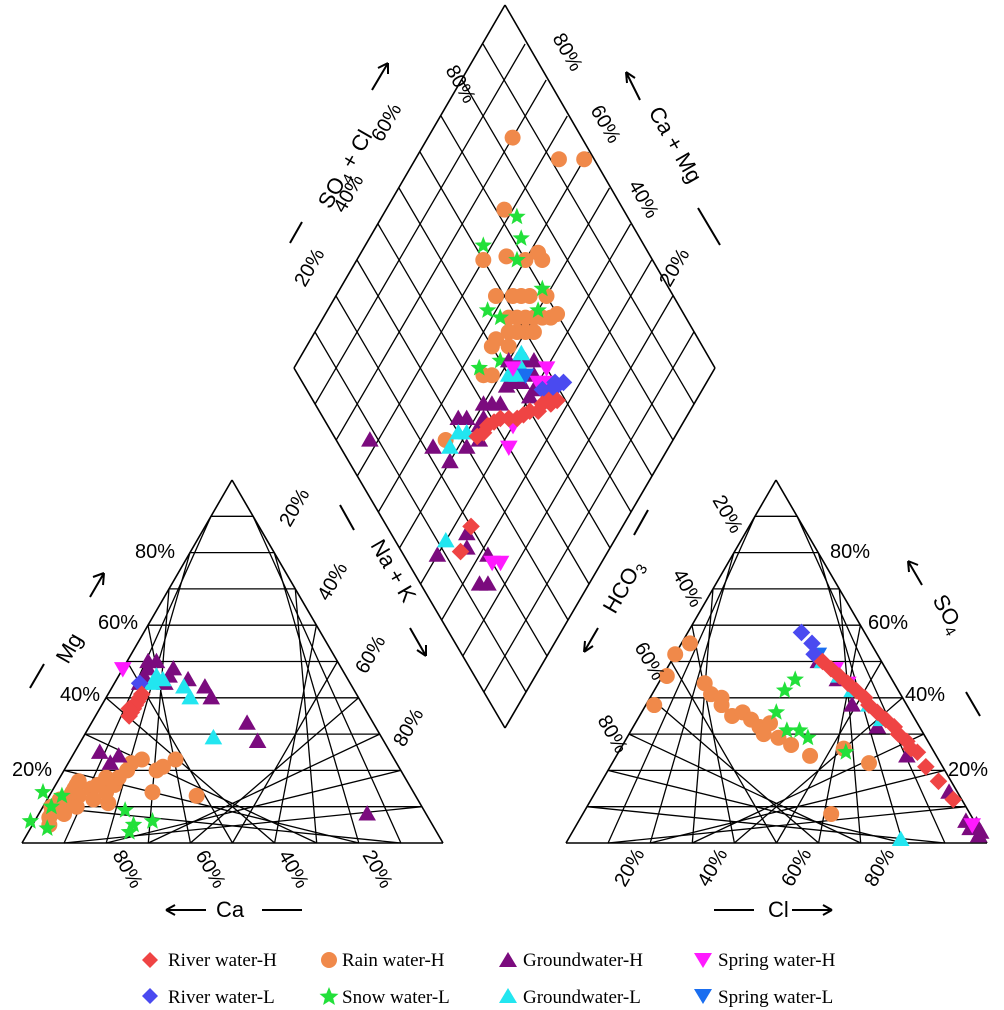 Image resolution: width=1004 pixels, height=1010 pixels. I want to click on star-marker-icon, so click(329, 996).